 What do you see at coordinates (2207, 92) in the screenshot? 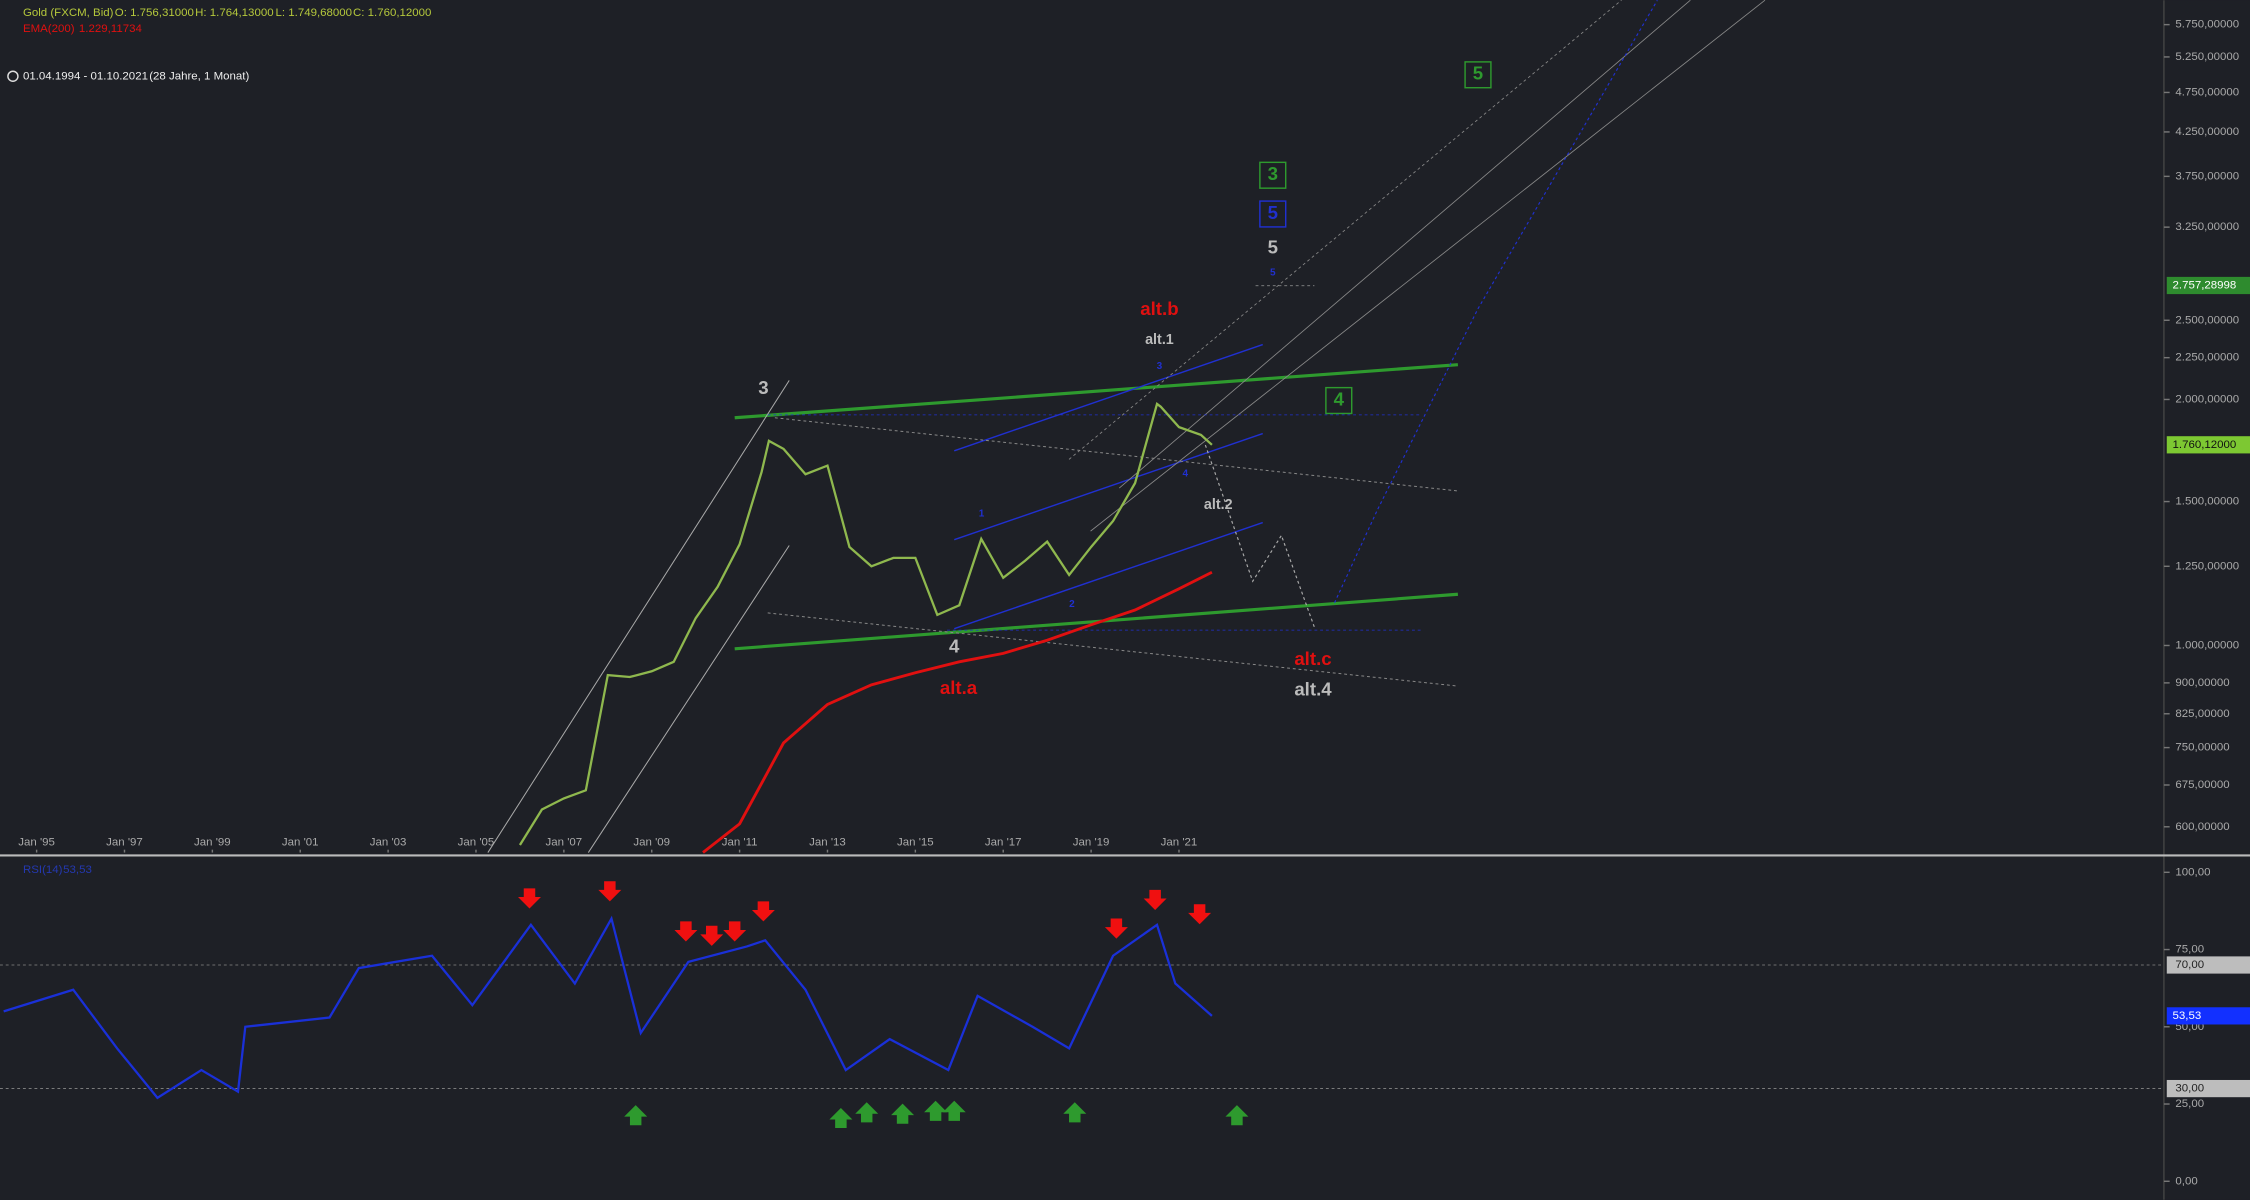
I see `y-tick-label: 4.750,00000` at bounding box center [2207, 92].